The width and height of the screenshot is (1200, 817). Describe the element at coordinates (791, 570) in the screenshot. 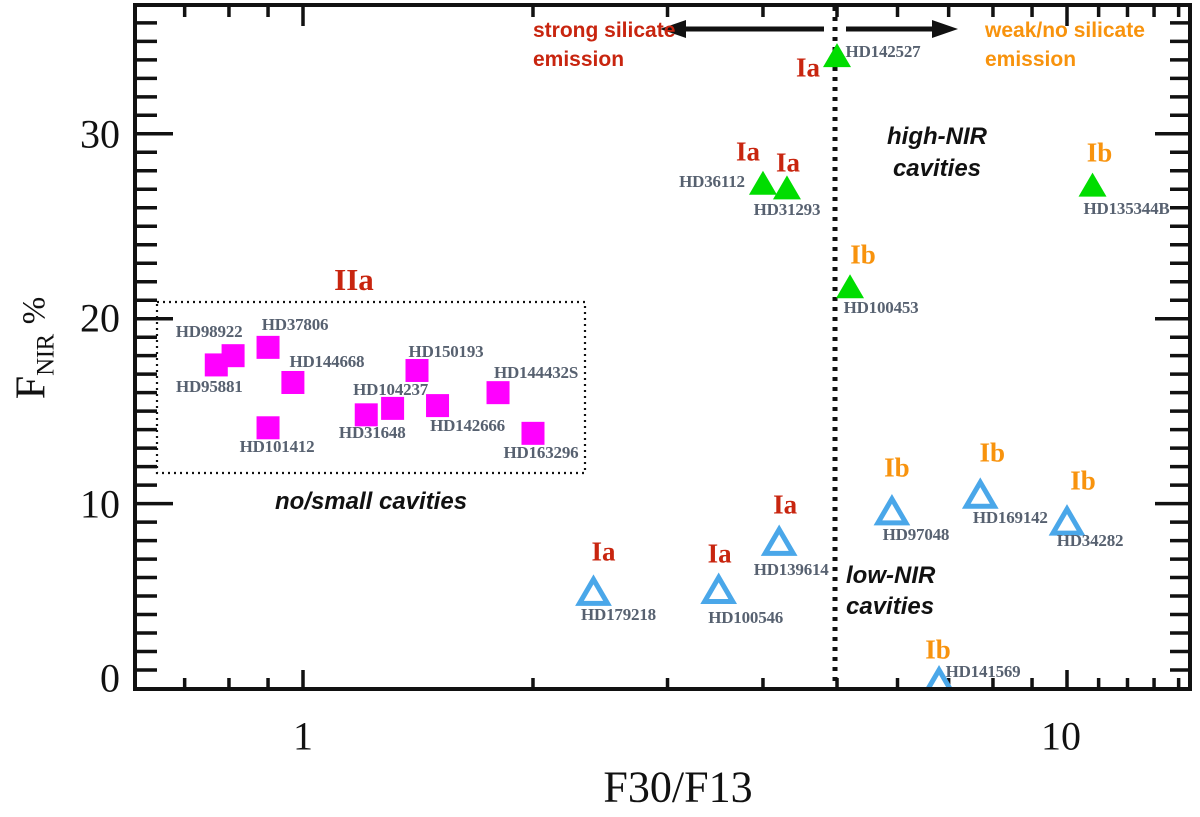

I see `point-label-HD139614: HD139614` at that location.